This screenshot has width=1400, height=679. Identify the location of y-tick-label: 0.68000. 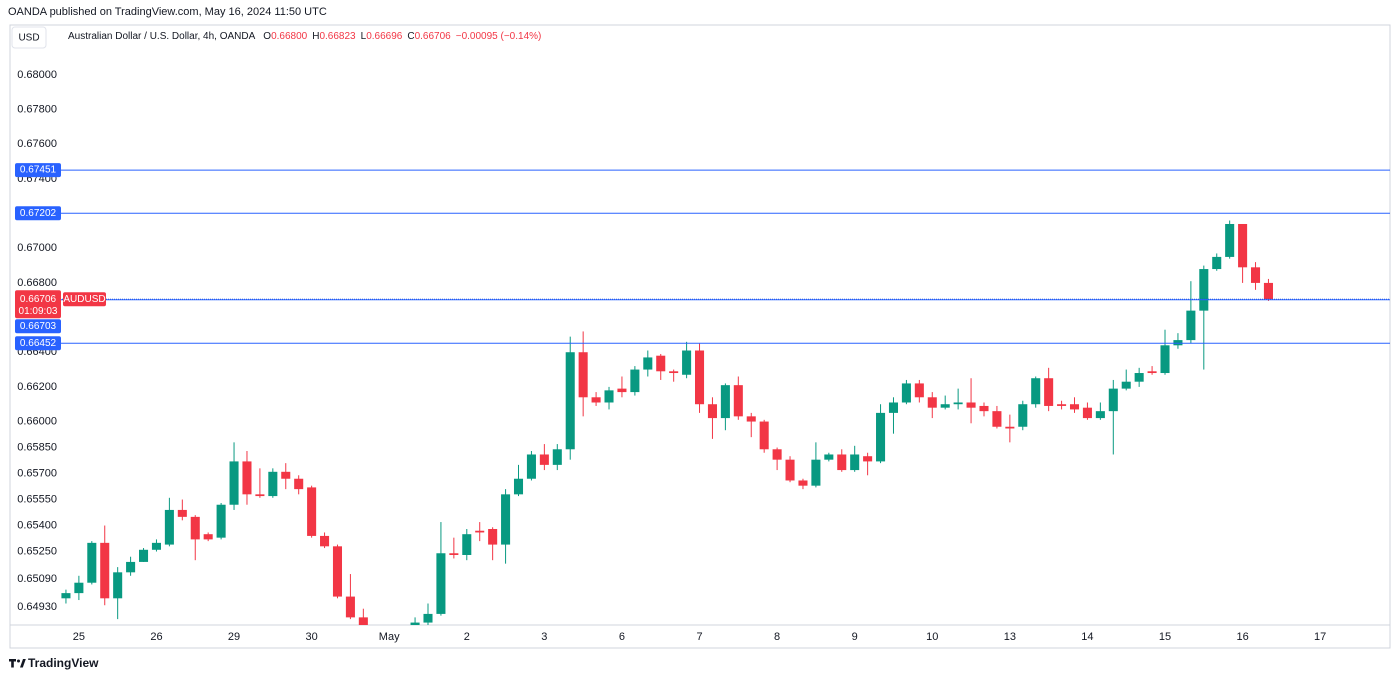
(37, 75).